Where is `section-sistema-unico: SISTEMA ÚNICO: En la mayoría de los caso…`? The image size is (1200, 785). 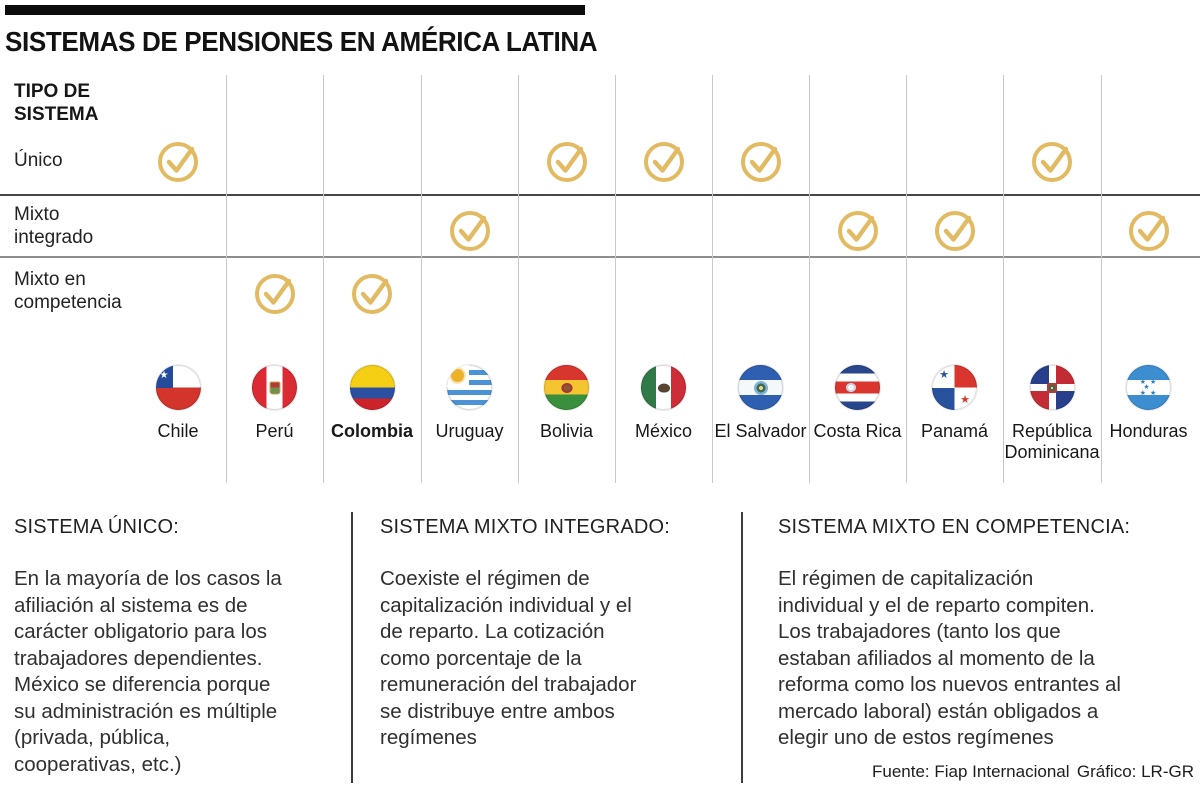
section-sistema-unico: SISTEMA ÚNICO: En la mayoría de los caso… is located at coordinates (178, 647).